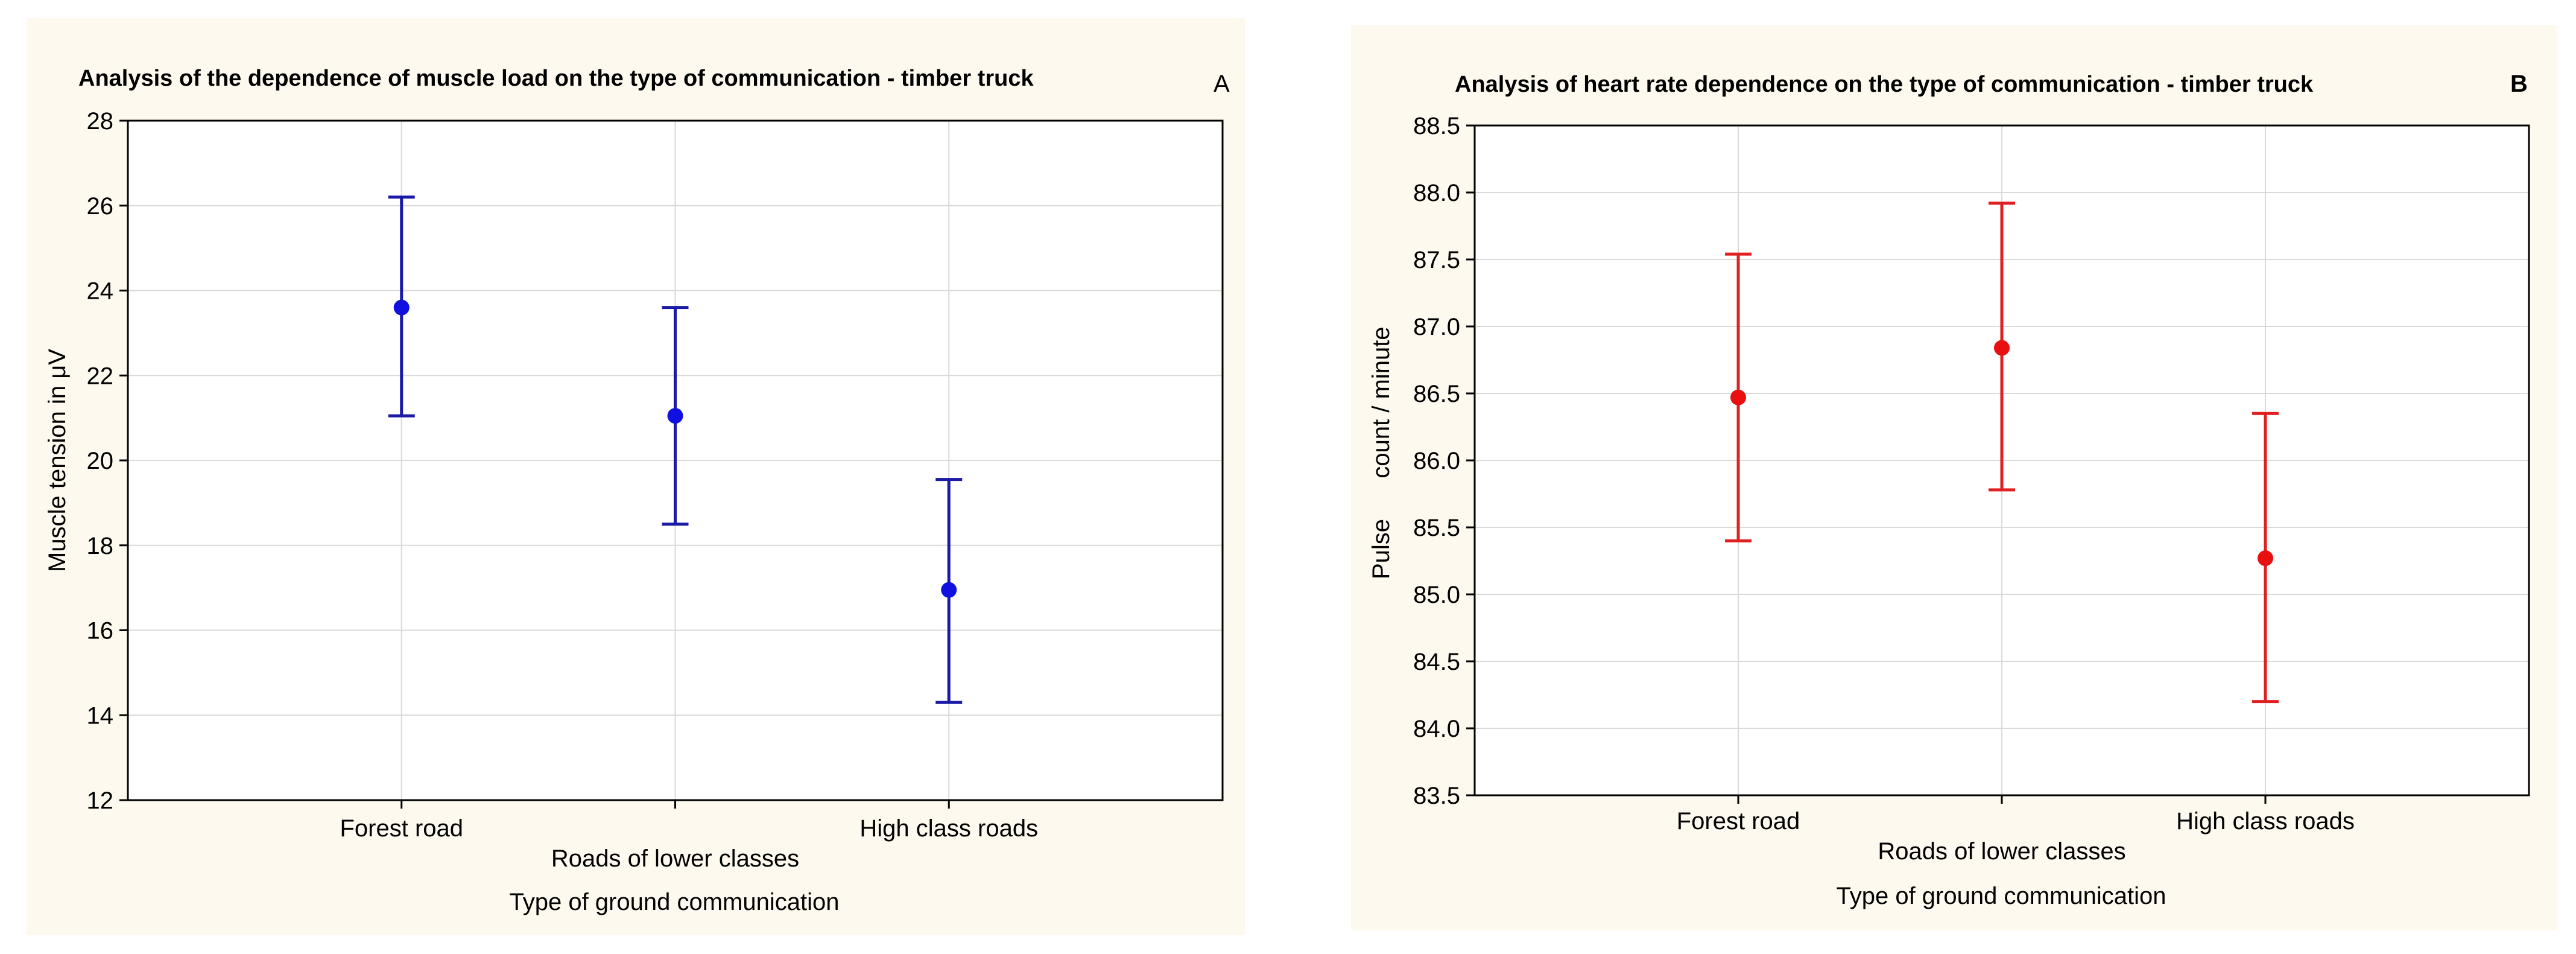  I want to click on panel-a-y-tick-label: 18, so click(100, 546).